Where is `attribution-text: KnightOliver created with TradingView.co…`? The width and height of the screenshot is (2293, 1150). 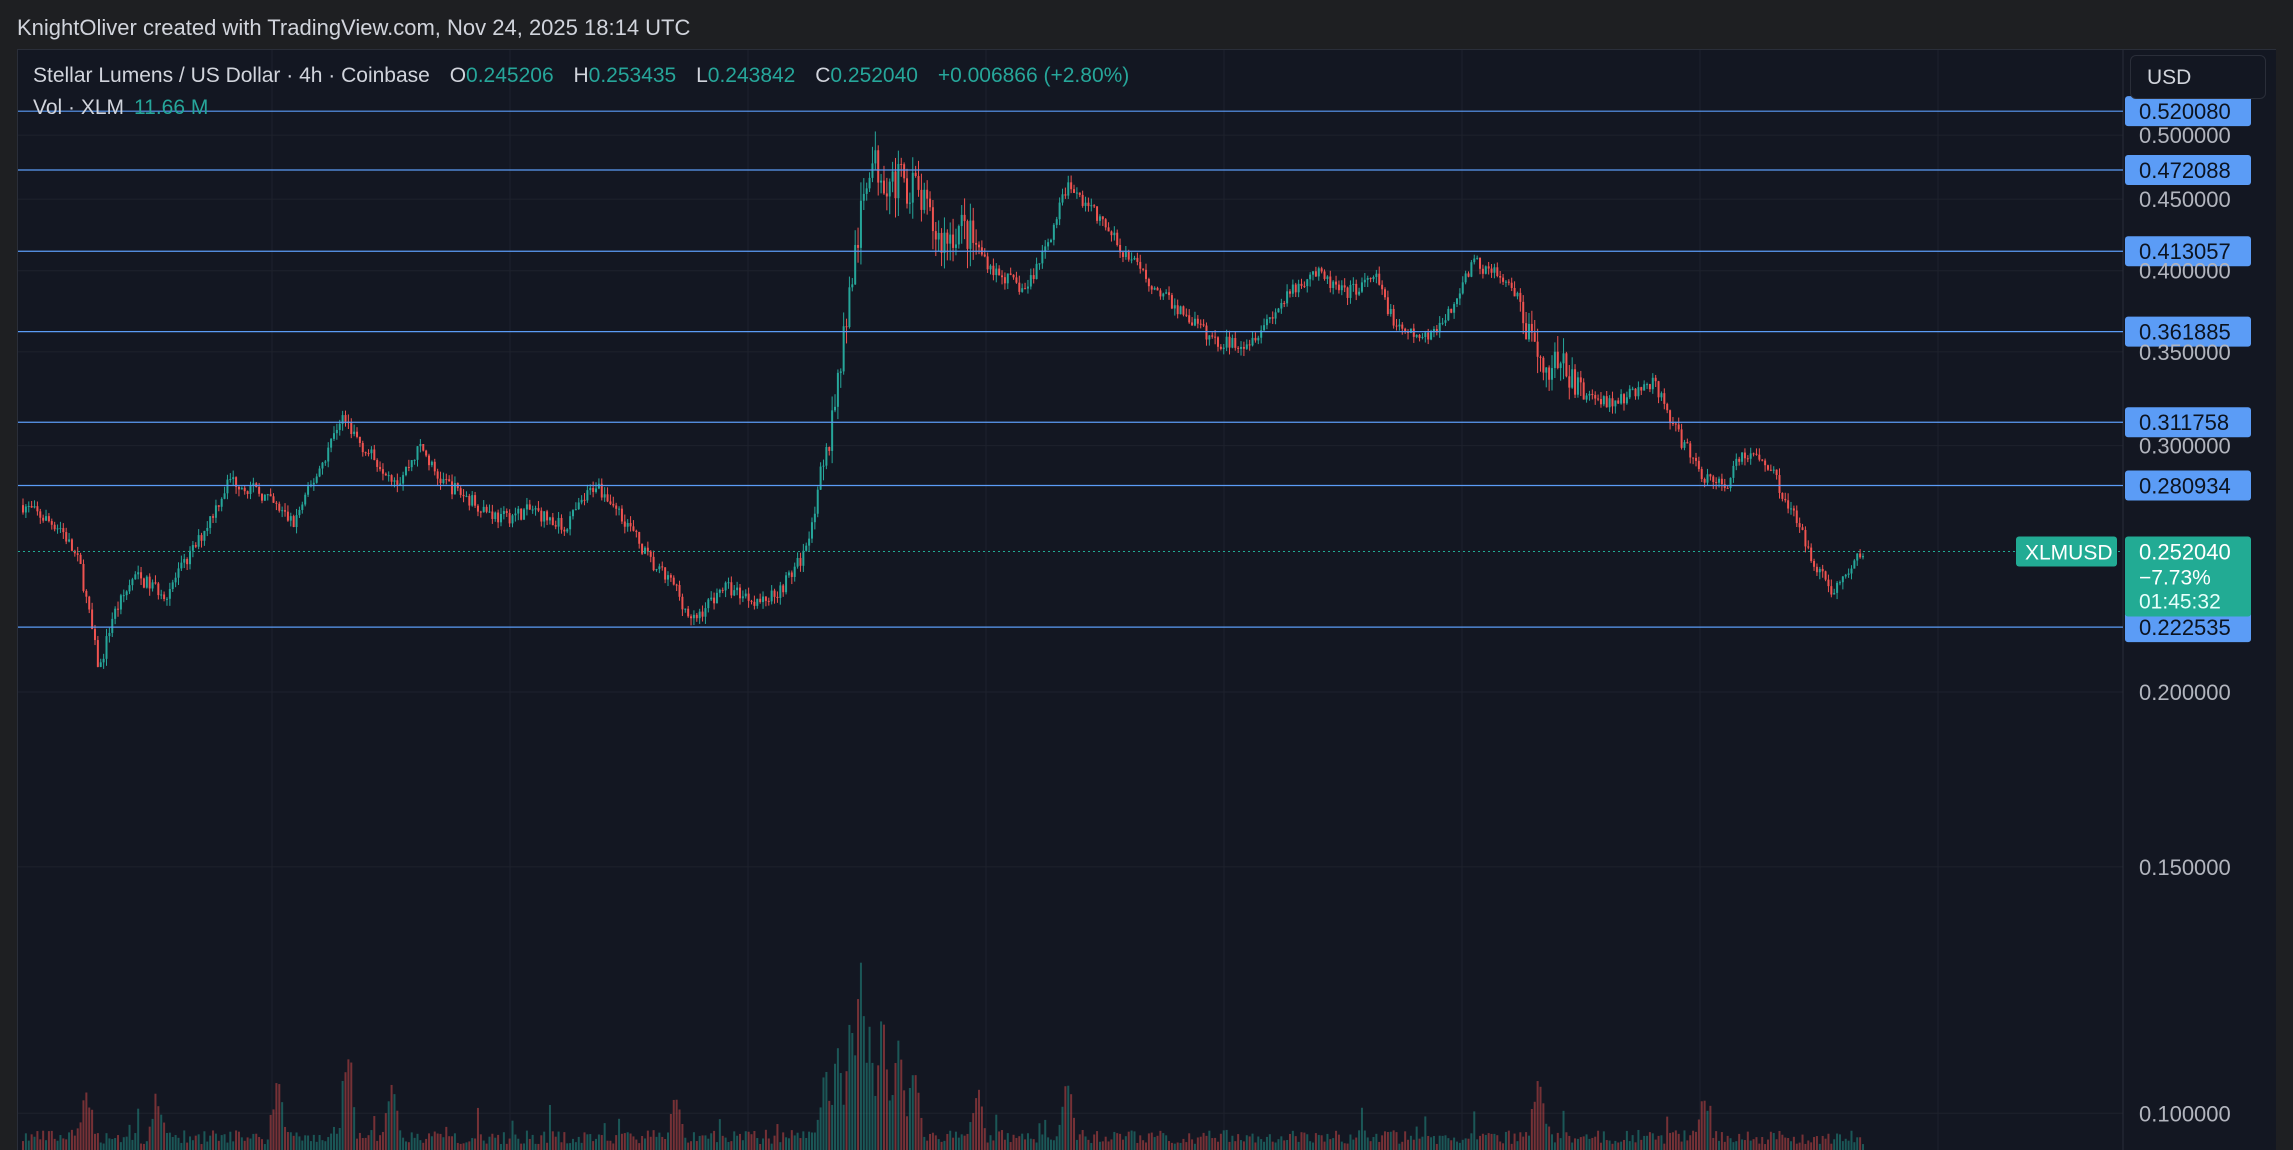 attribution-text: KnightOliver created with TradingView.co… is located at coordinates (354, 27).